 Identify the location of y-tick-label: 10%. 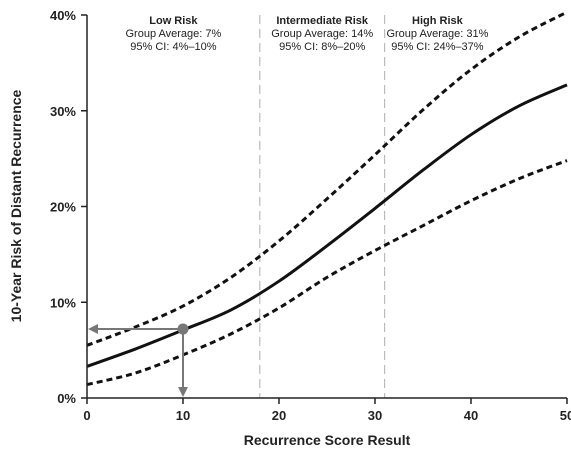
(63, 302).